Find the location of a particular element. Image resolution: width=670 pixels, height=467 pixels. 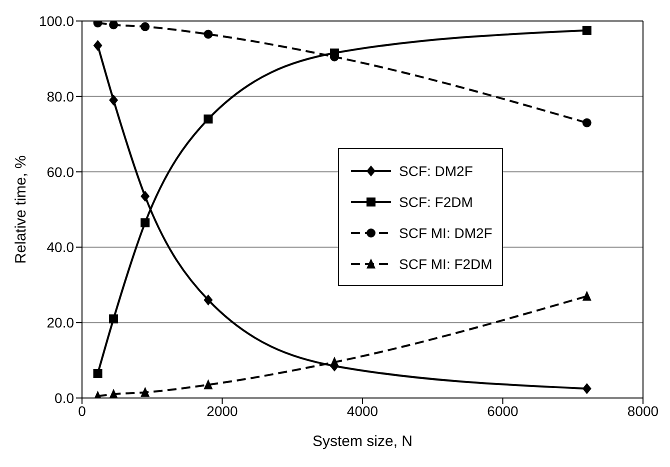

x-tick-label: 4000 is located at coordinates (362, 410).